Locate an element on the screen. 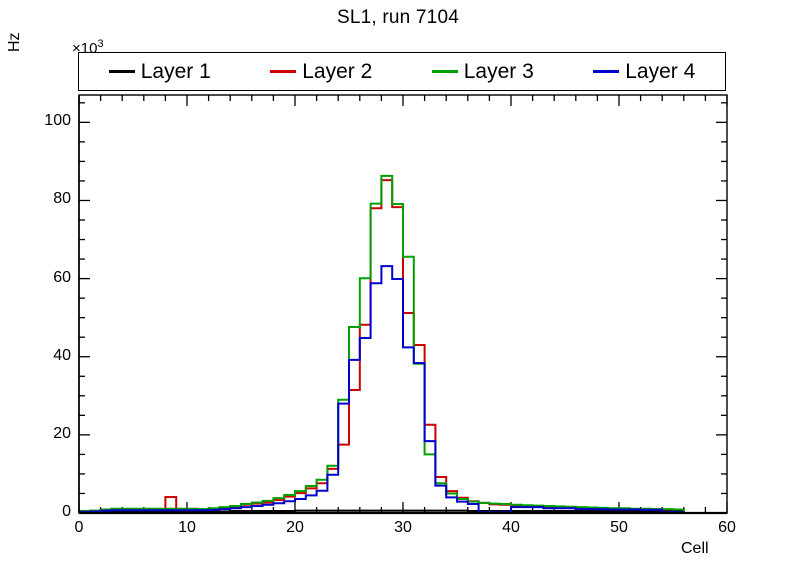 The width and height of the screenshot is (796, 572). legend-entry-label: Layer 3 is located at coordinates (498, 71).